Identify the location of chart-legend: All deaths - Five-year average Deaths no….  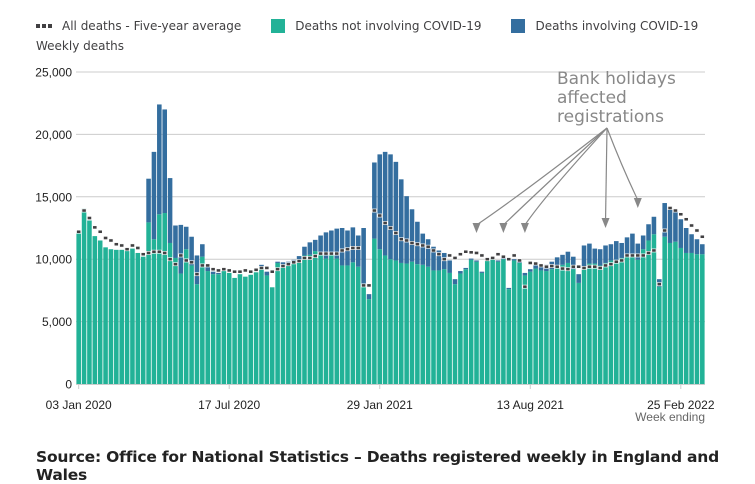
(382, 26).